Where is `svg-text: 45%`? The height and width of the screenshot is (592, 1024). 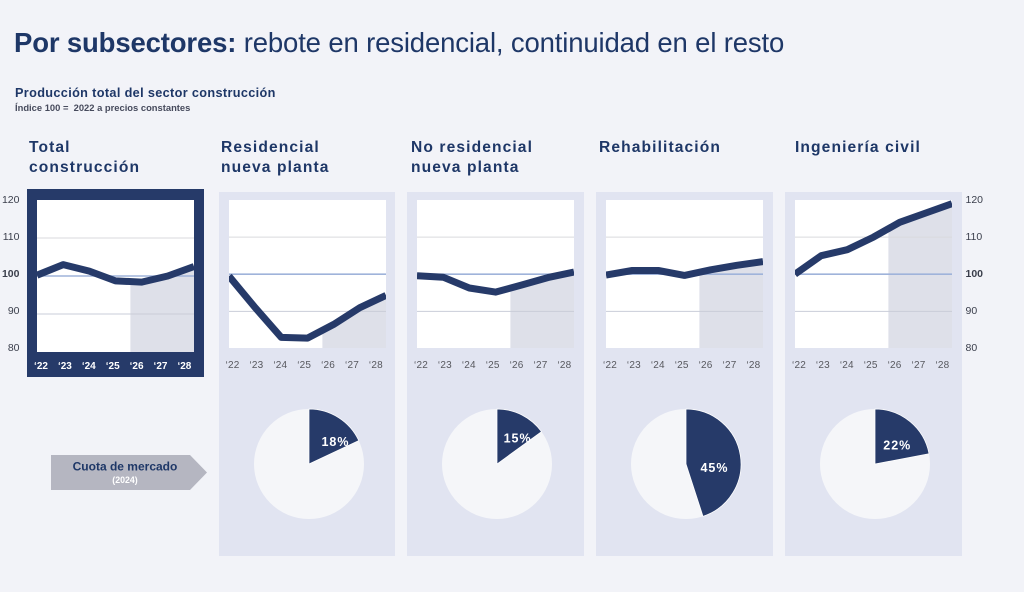
svg-text: 45% is located at coordinates (714, 468).